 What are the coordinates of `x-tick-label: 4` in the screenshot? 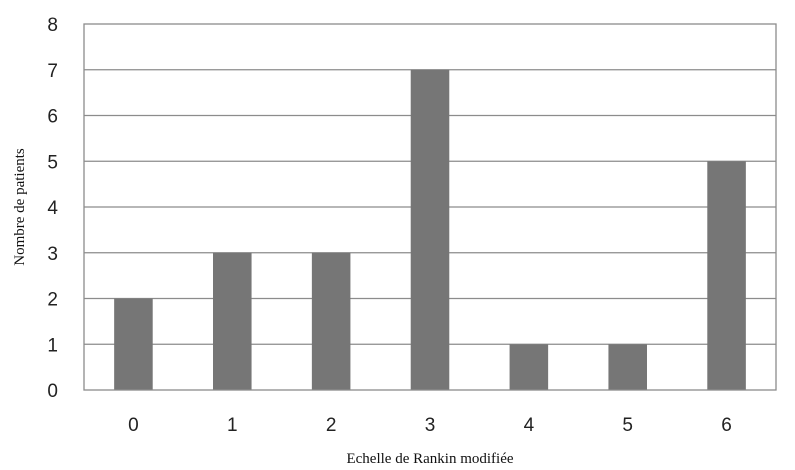 It's located at (529, 425).